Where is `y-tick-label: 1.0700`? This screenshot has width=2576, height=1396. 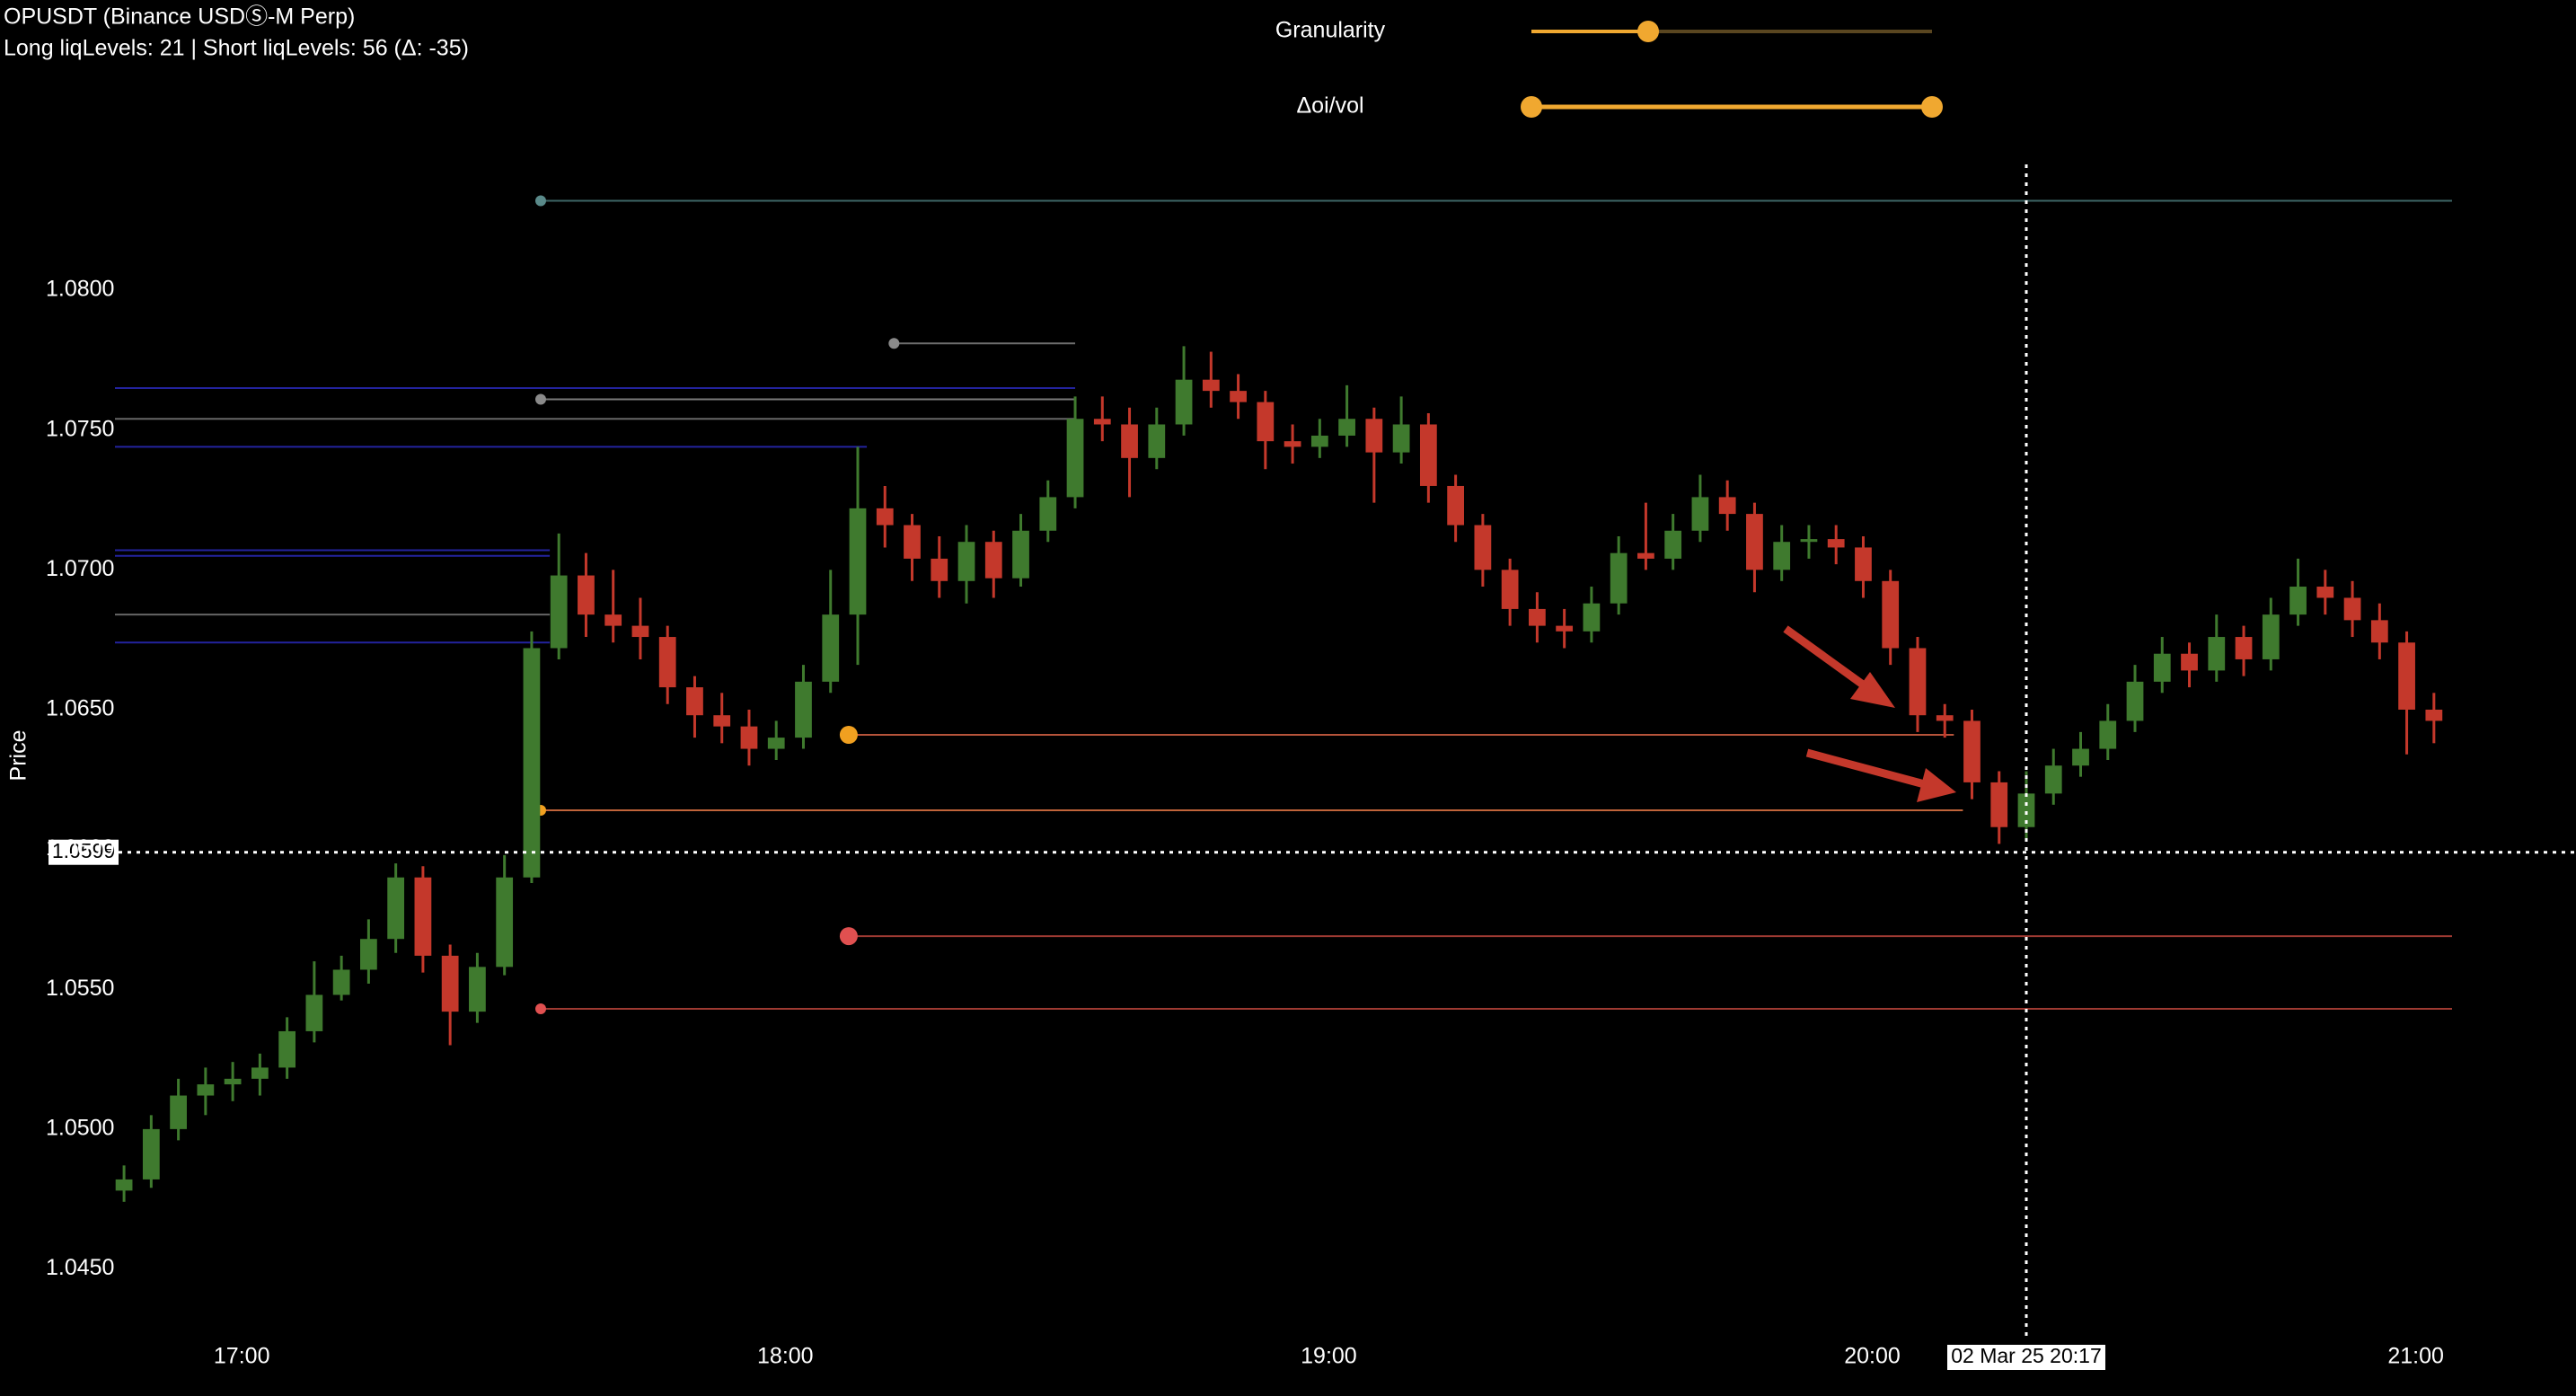
y-tick-label: 1.0700 is located at coordinates (80, 569).